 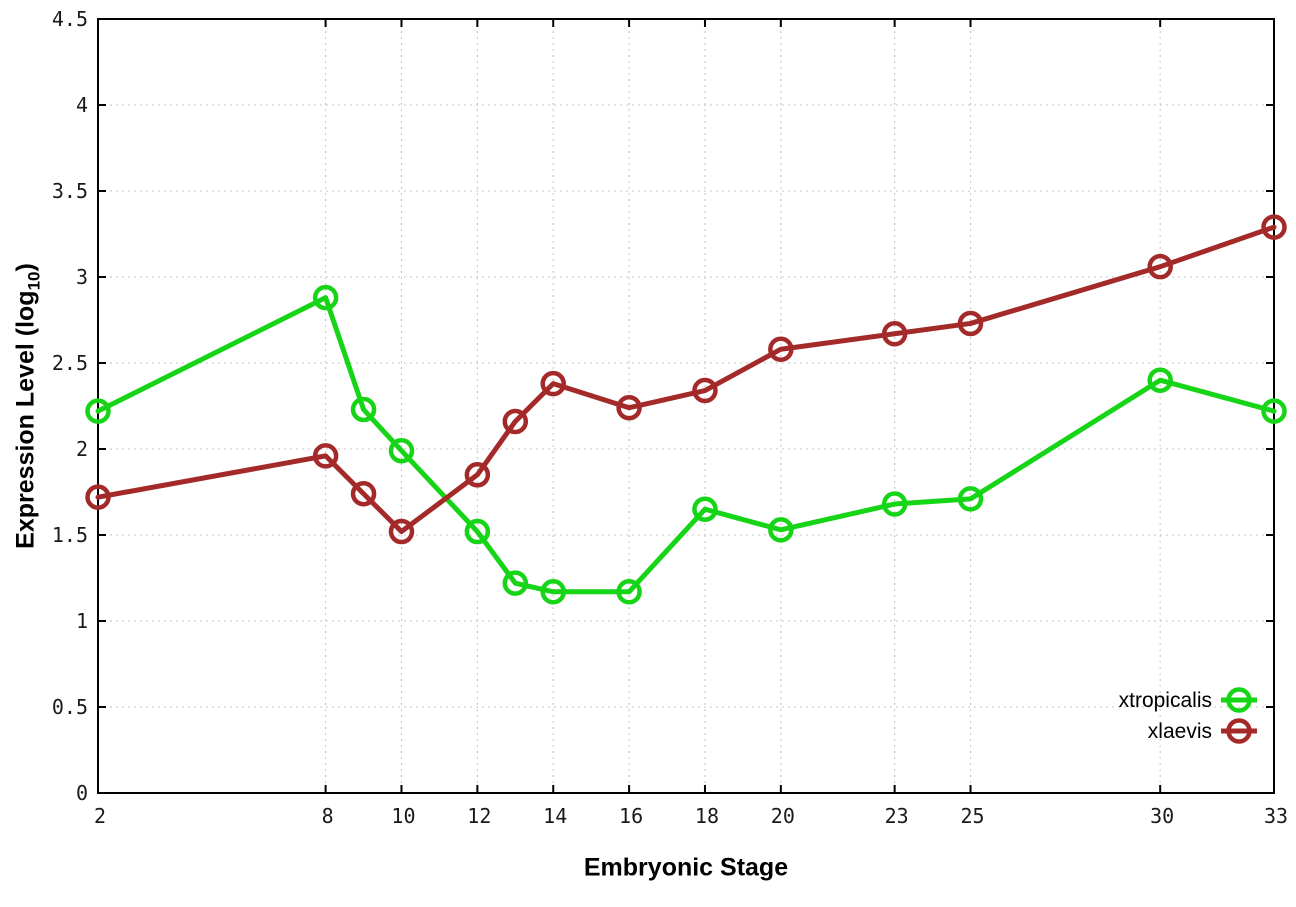 I want to click on y-tick-label: 2, so click(x=82, y=449).